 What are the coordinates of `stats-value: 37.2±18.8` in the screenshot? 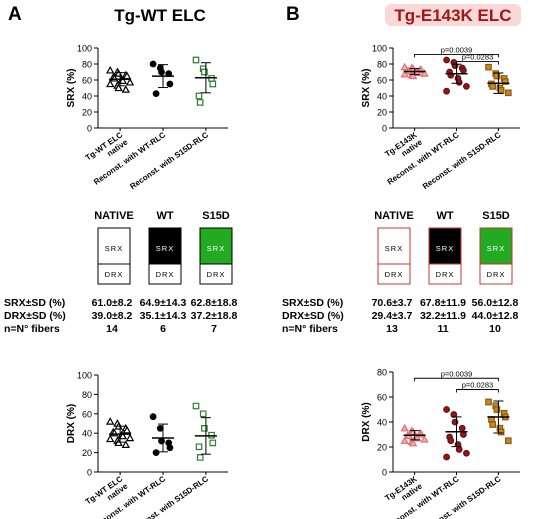 It's located at (214, 316).